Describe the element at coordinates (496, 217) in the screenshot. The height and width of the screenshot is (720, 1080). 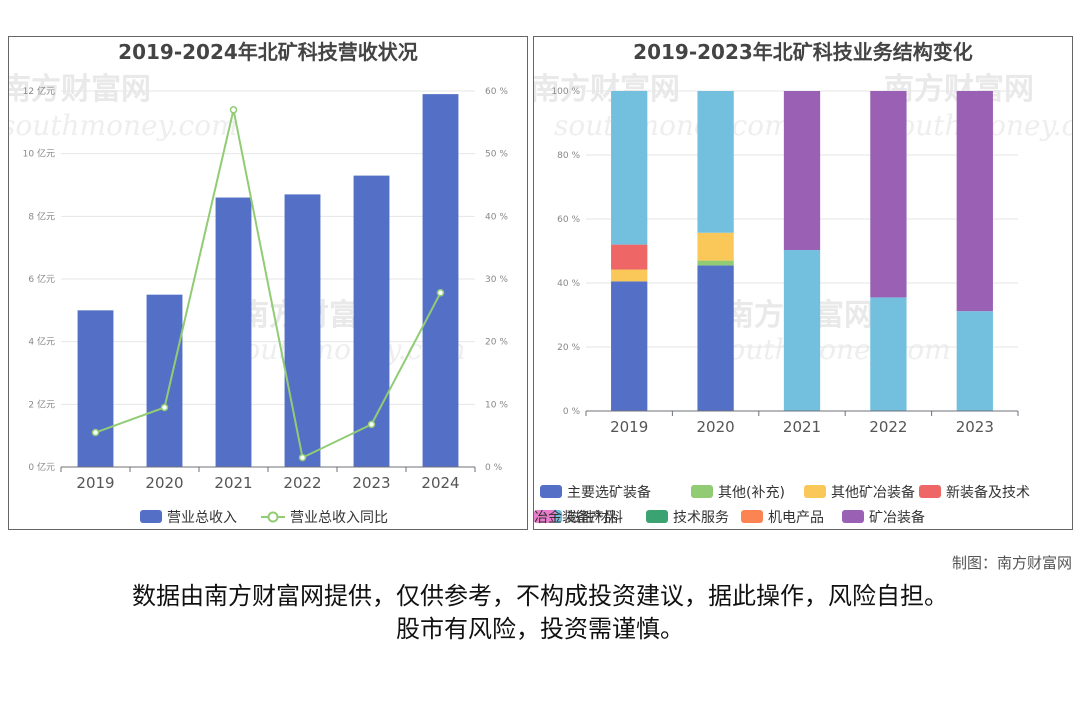
I see `y-tick-label-right: 40 %` at that location.